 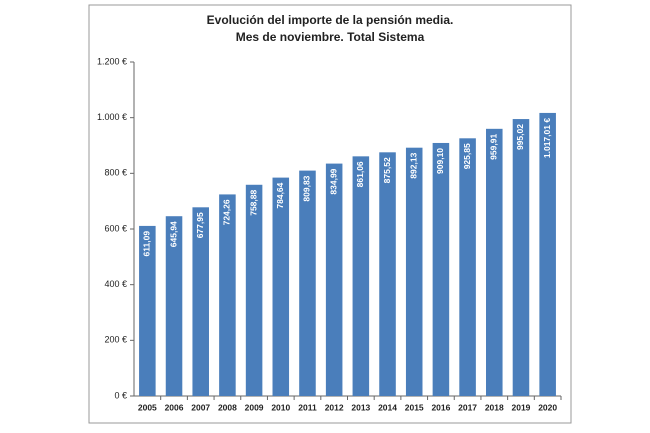 I want to click on x-tick-label: 2012, so click(x=334, y=407).